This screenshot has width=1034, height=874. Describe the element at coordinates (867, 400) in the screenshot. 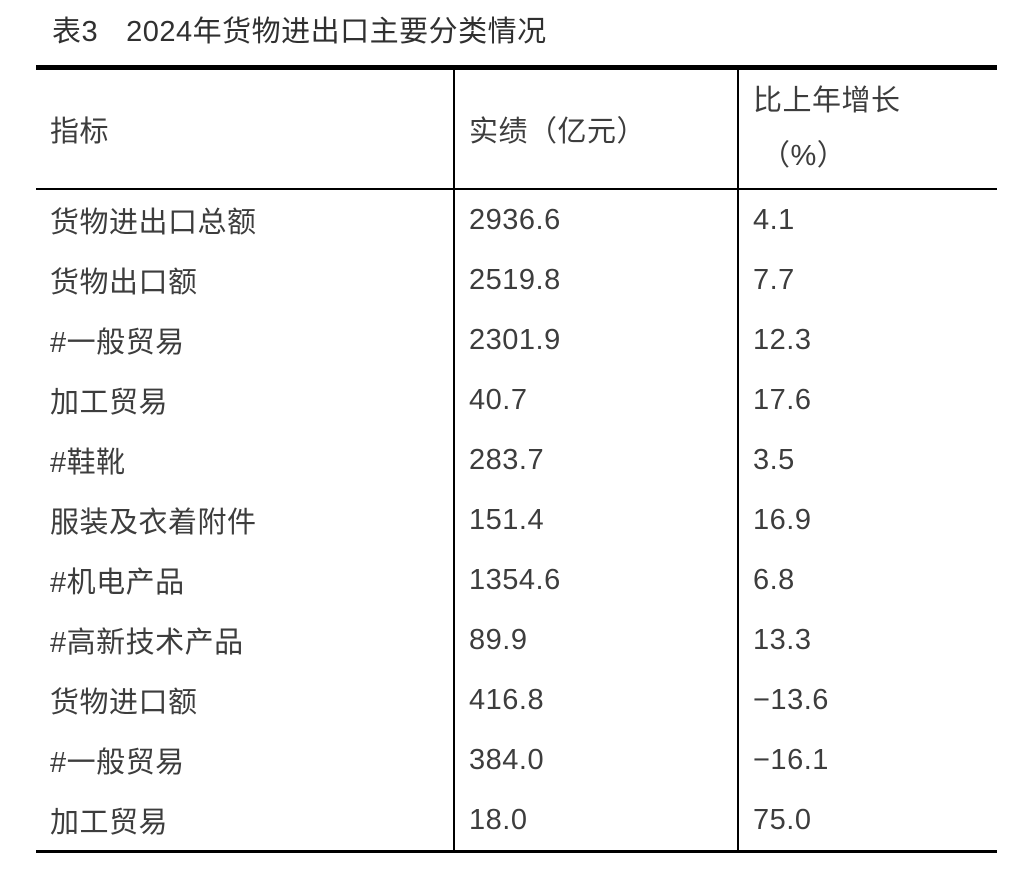

I see `cell-growth: 17.6` at that location.